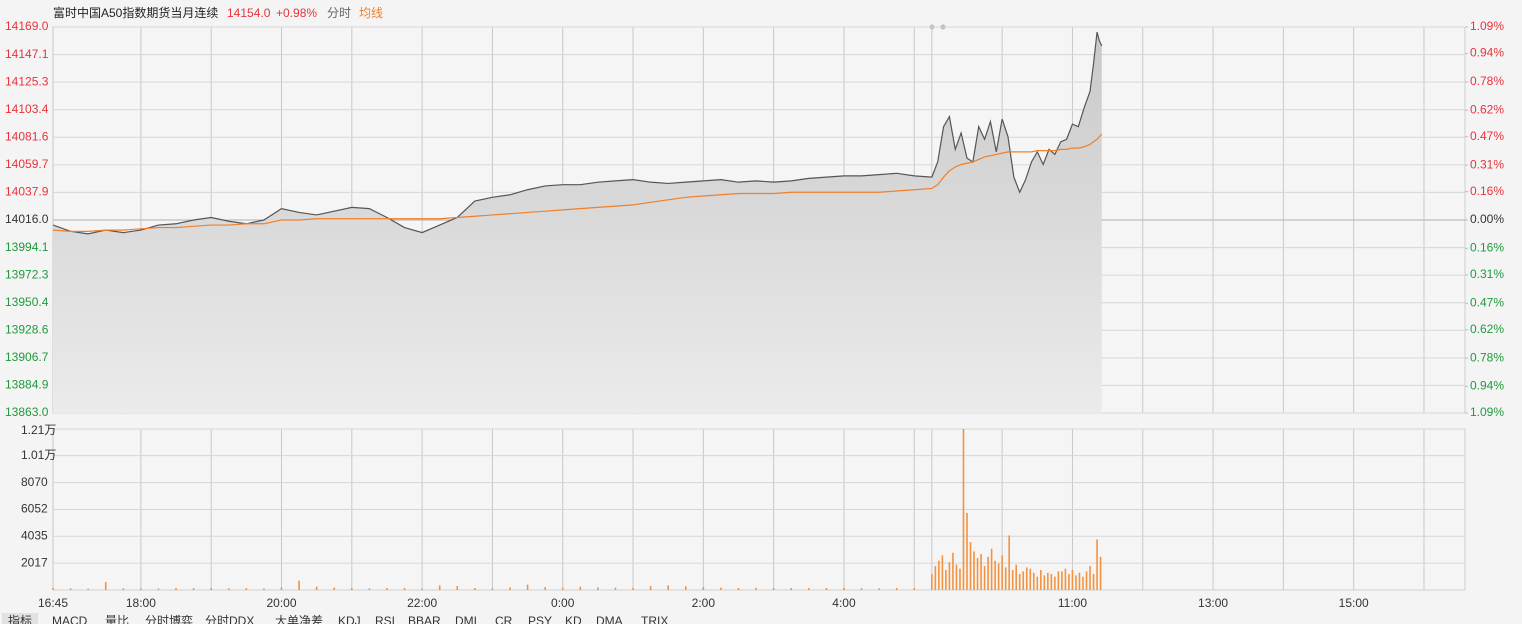 The height and width of the screenshot is (624, 1522). What do you see at coordinates (573, 619) in the screenshot?
I see `indicator-tab: KD` at bounding box center [573, 619].